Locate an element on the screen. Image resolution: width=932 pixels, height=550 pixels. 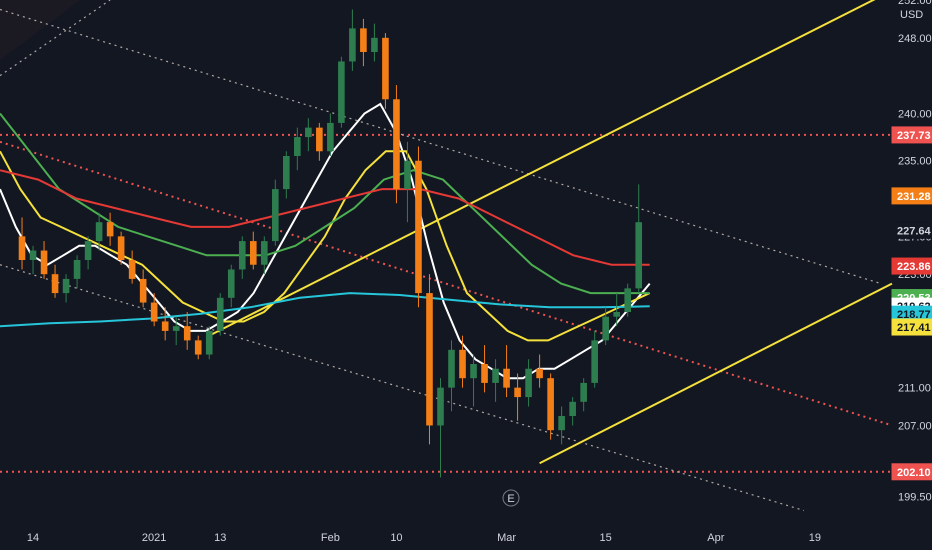
y-tick-label: 252.00 is located at coordinates (915, 3).